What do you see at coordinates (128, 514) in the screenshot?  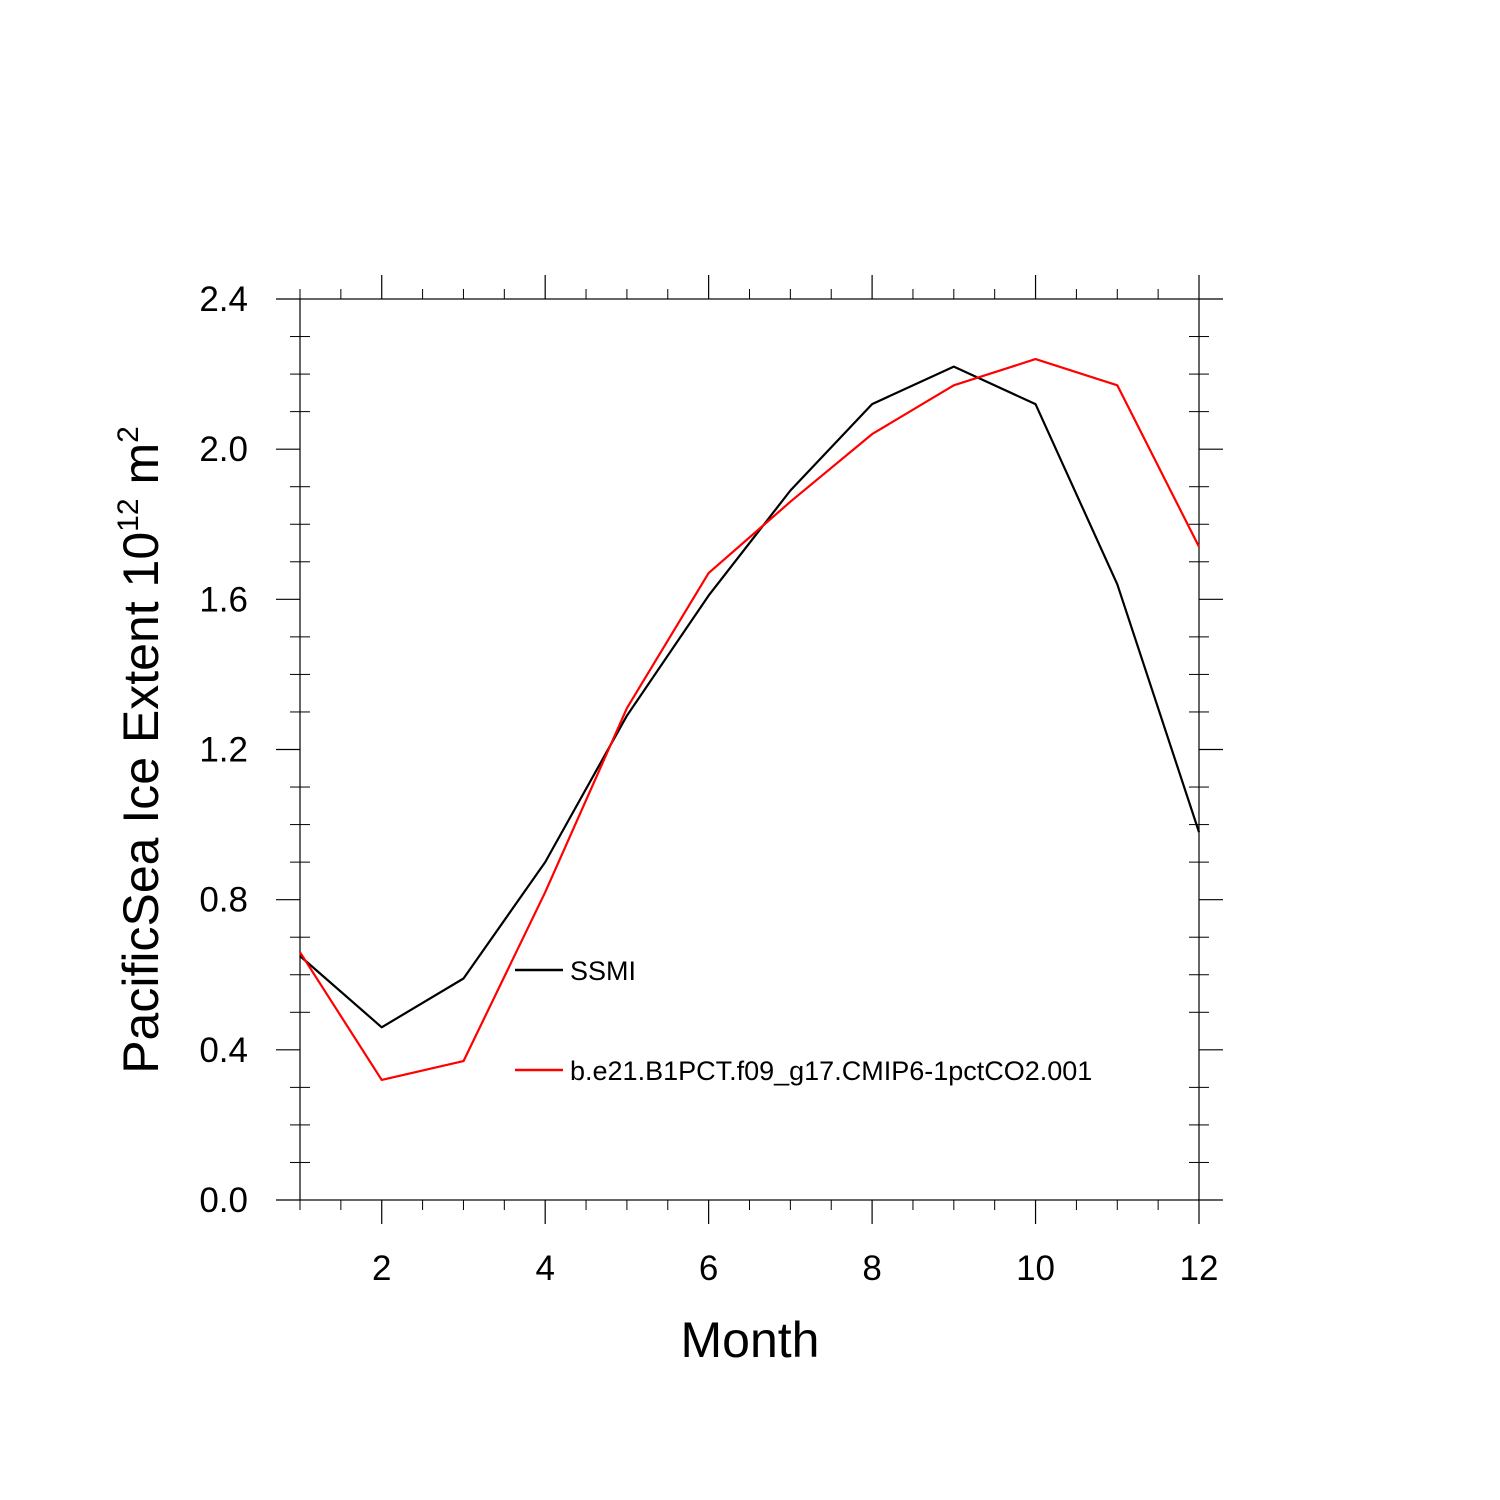 I see `y-axis-title-exponent: 12` at bounding box center [128, 514].